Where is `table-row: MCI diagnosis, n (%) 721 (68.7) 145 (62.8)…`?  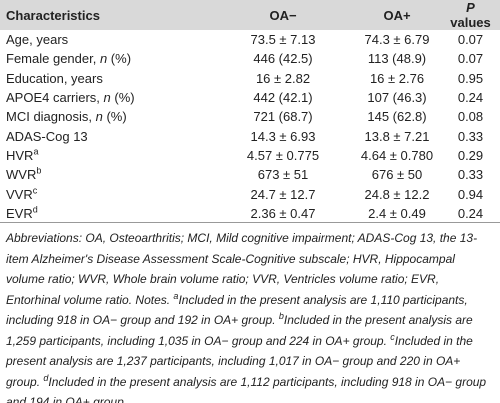
table-row: MCI diagnosis, n (%) 721 (68.7) 145 (62.8)… is located at coordinates (250, 116).